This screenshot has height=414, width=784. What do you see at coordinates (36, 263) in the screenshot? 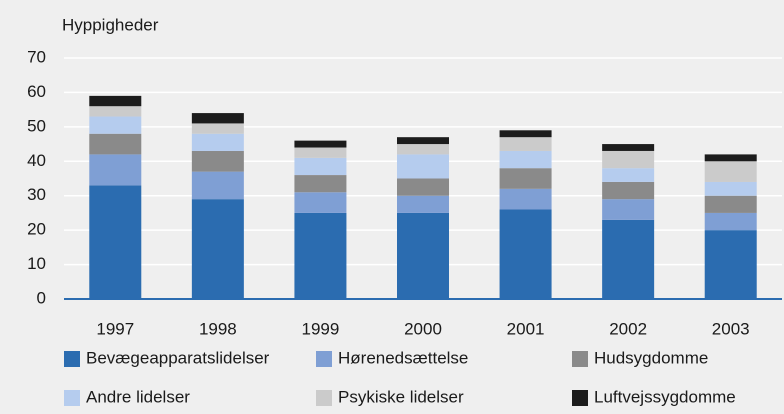
I see `y-tick-label: 10` at bounding box center [36, 263].